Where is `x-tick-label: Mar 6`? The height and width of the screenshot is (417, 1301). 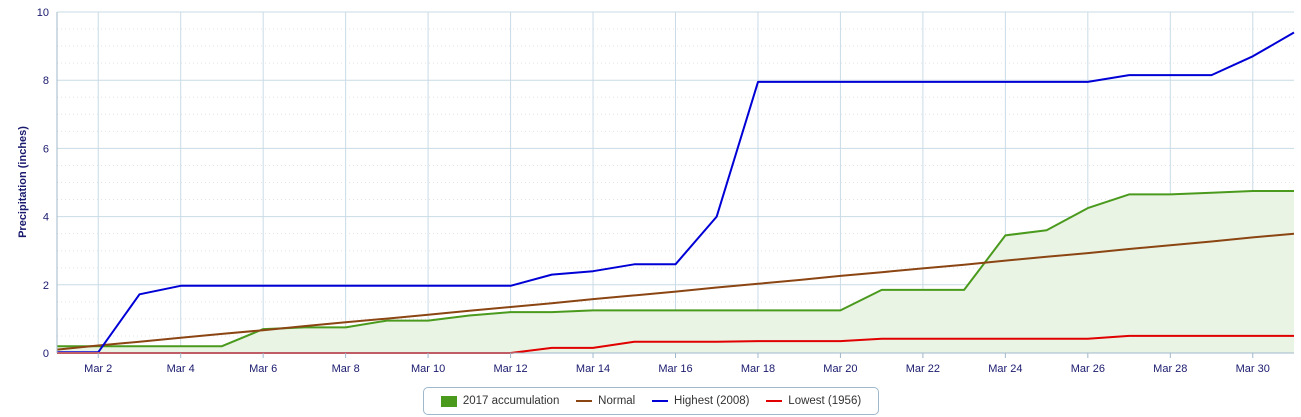
x-tick-label: Mar 6 is located at coordinates (263, 369).